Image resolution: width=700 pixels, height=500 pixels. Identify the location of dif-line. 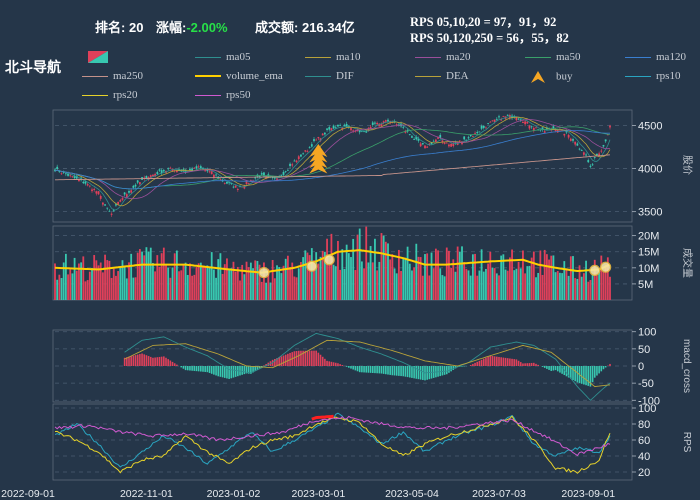
(367, 366).